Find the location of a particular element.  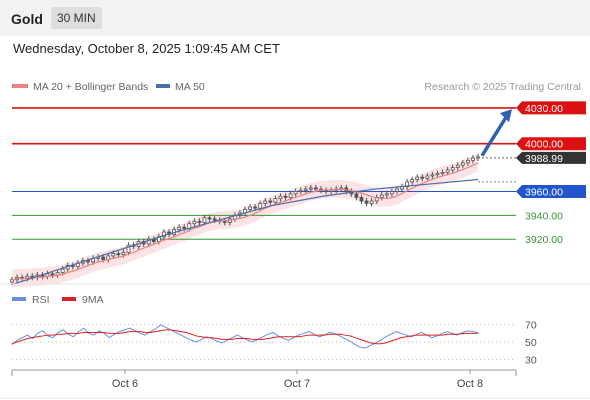

x-axis: Oct 6 Oct 7 Oct 8 is located at coordinates (297, 380).